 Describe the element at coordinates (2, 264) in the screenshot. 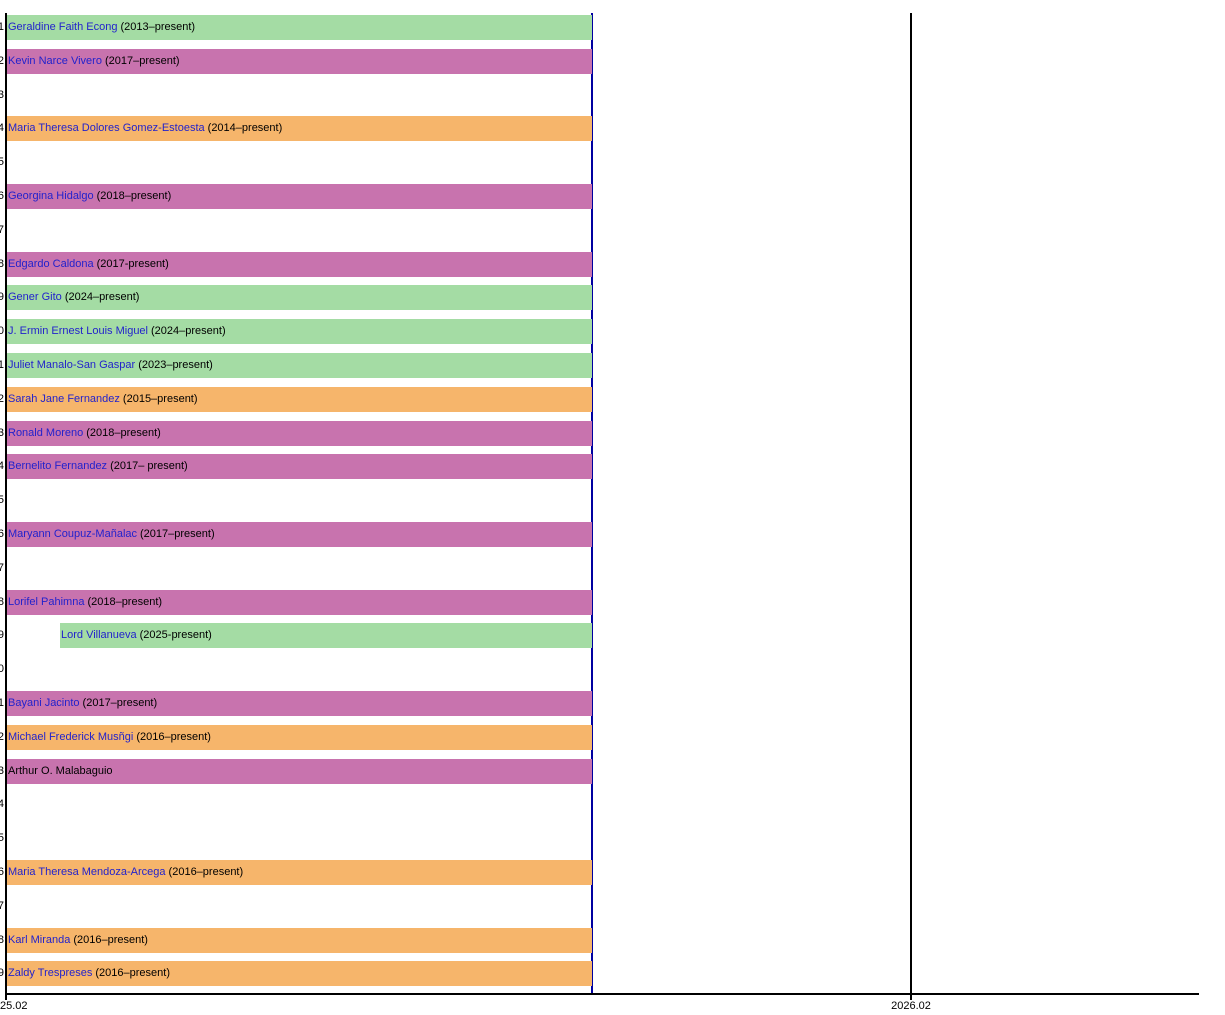

I see `row-number: 8` at that location.